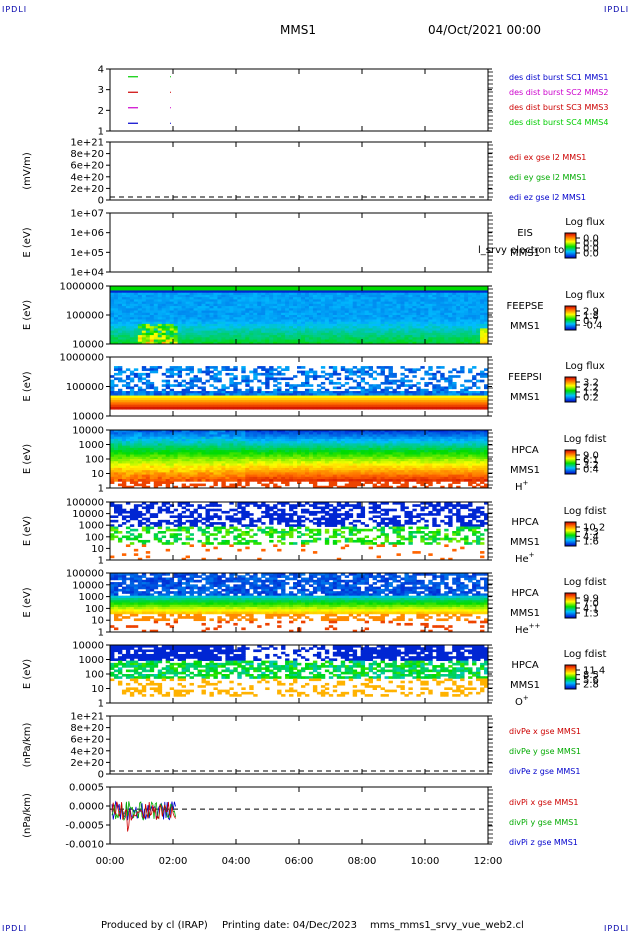  What do you see at coordinates (570, 389) in the screenshot?
I see `colorbar` at bounding box center [570, 389].